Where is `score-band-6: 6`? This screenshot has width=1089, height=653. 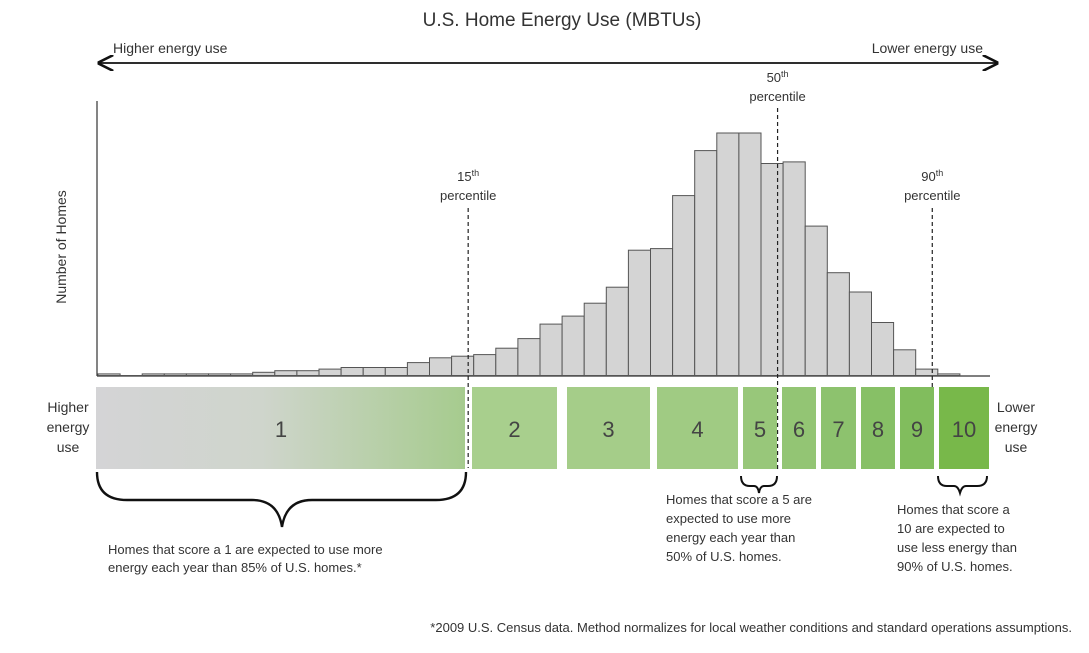 score-band-6: 6 is located at coordinates (799, 428).